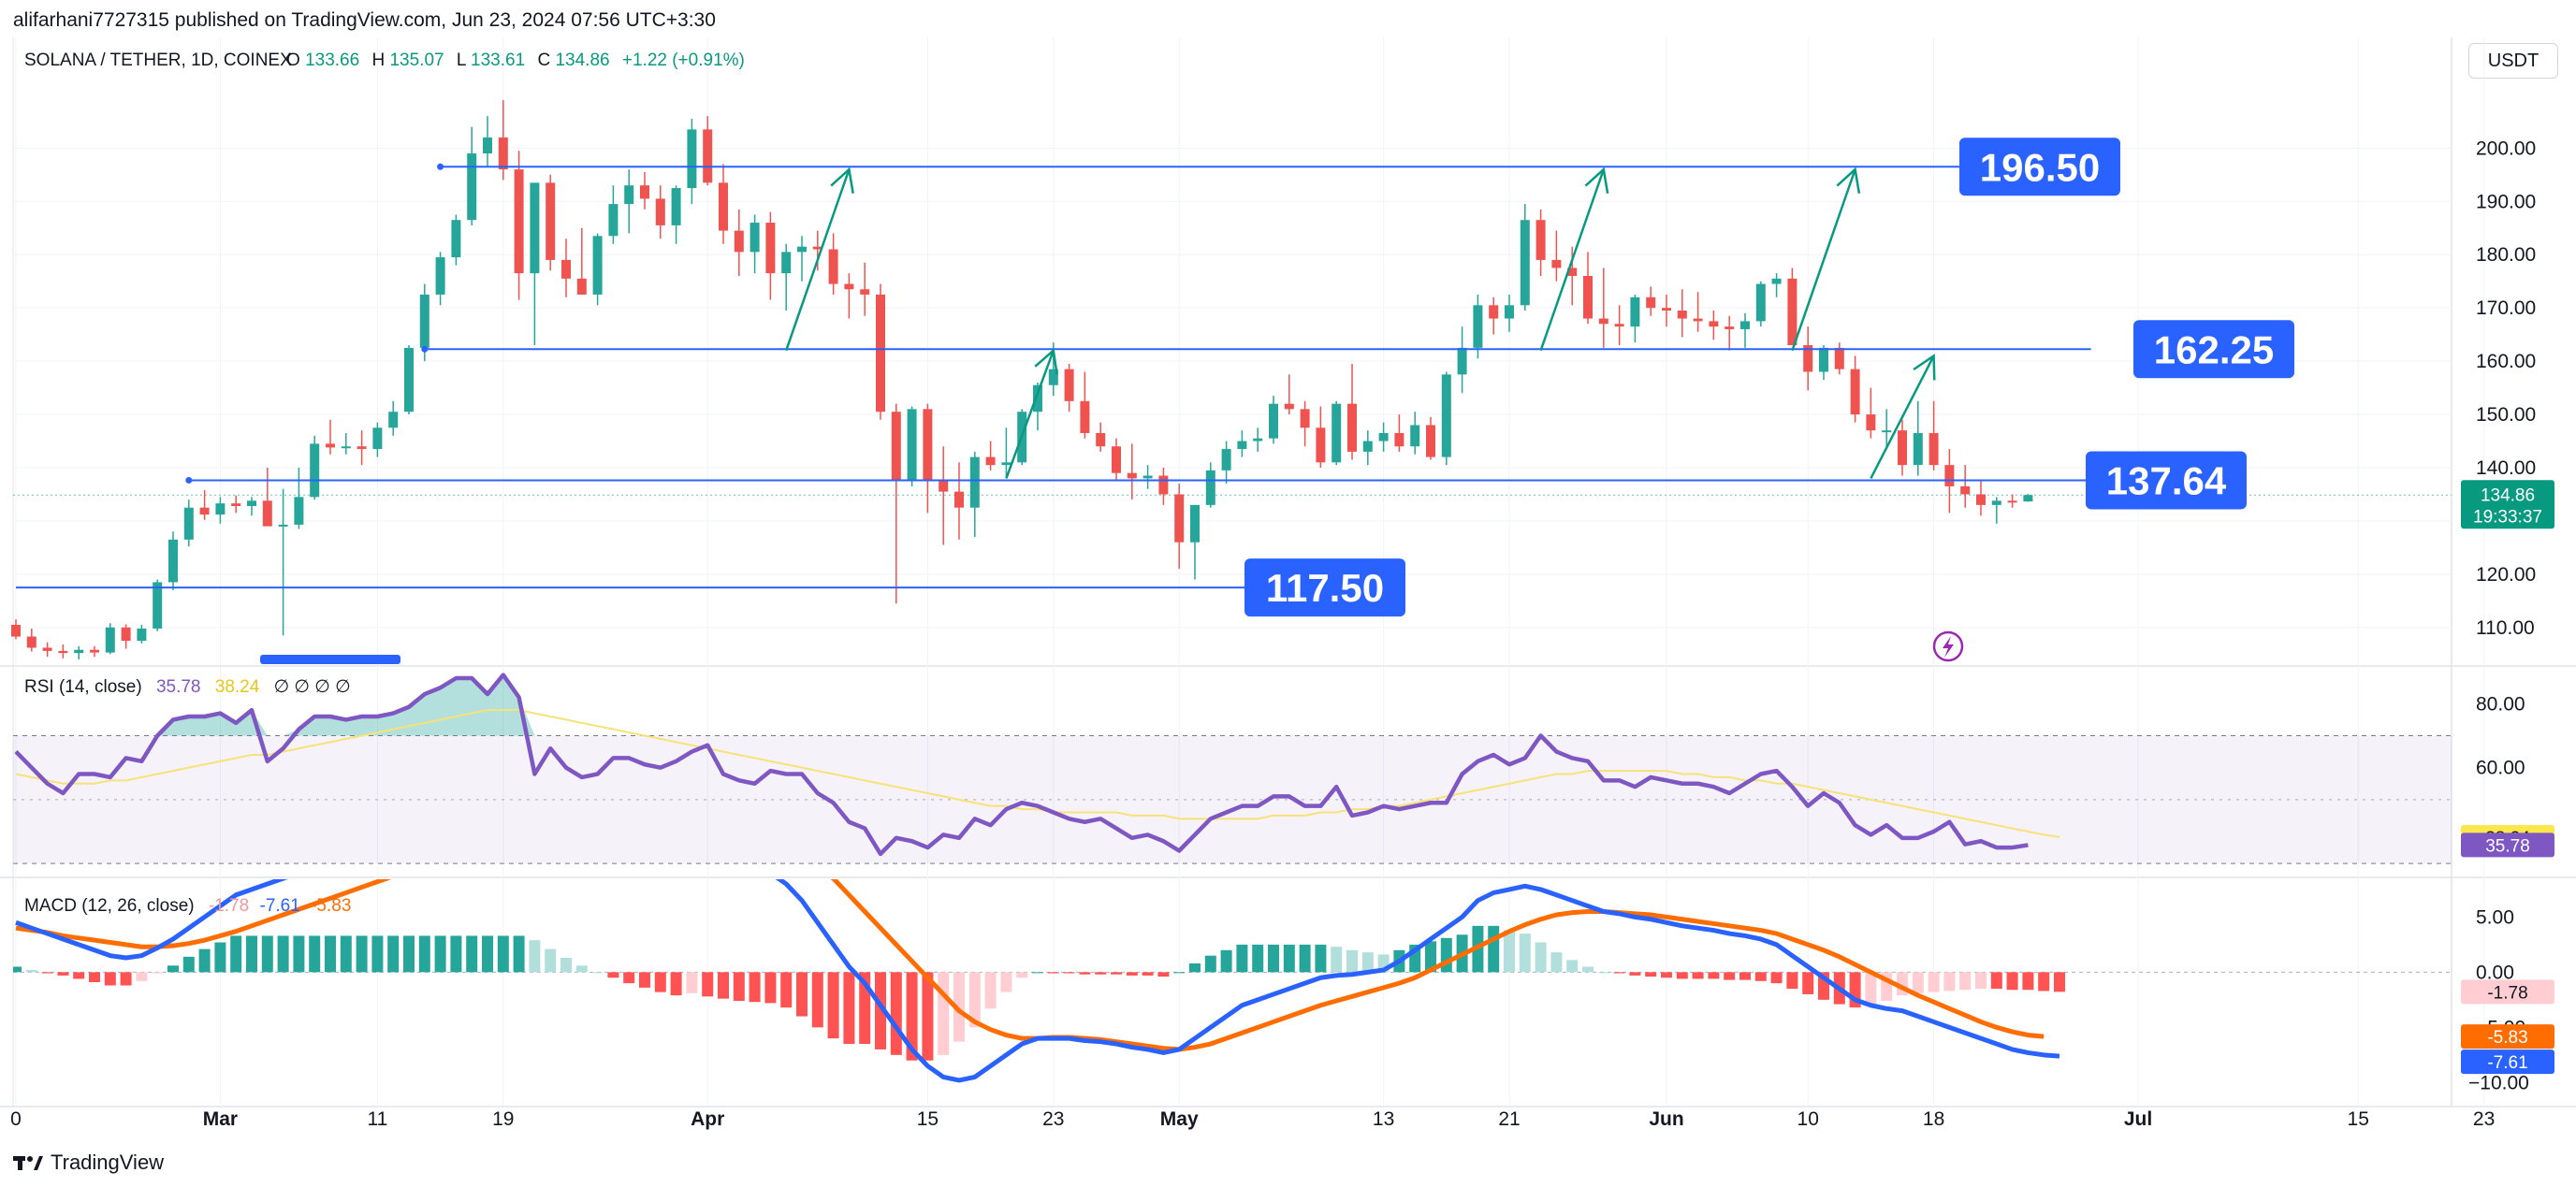 The image size is (2576, 1187). Describe the element at coordinates (2507, 1036) in the screenshot. I see `macd-signal-tag: -5.83` at that location.